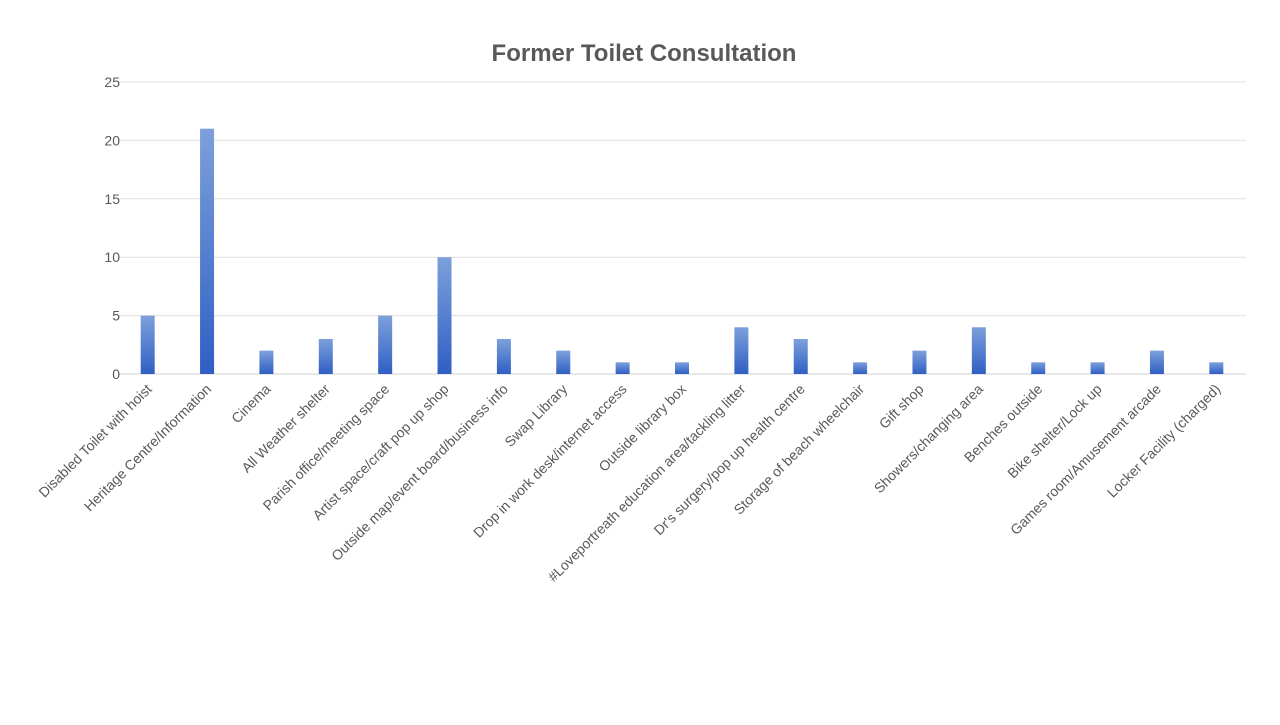  I want to click on x-tick-label: Gift shop, so click(901, 406).